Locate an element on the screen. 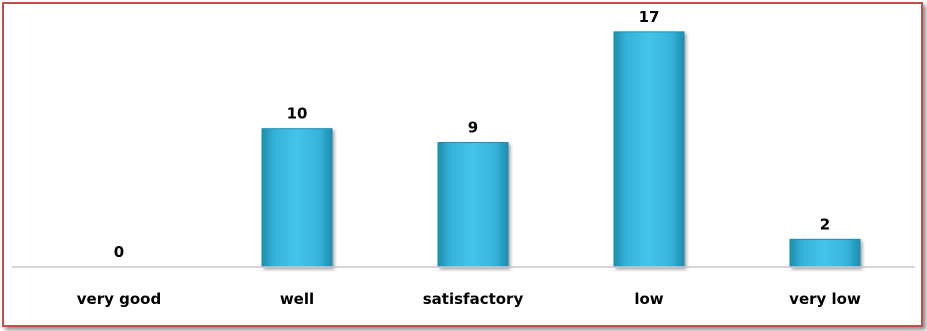 The height and width of the screenshot is (331, 927). x-tick-label-very-good: very good is located at coordinates (119, 299).